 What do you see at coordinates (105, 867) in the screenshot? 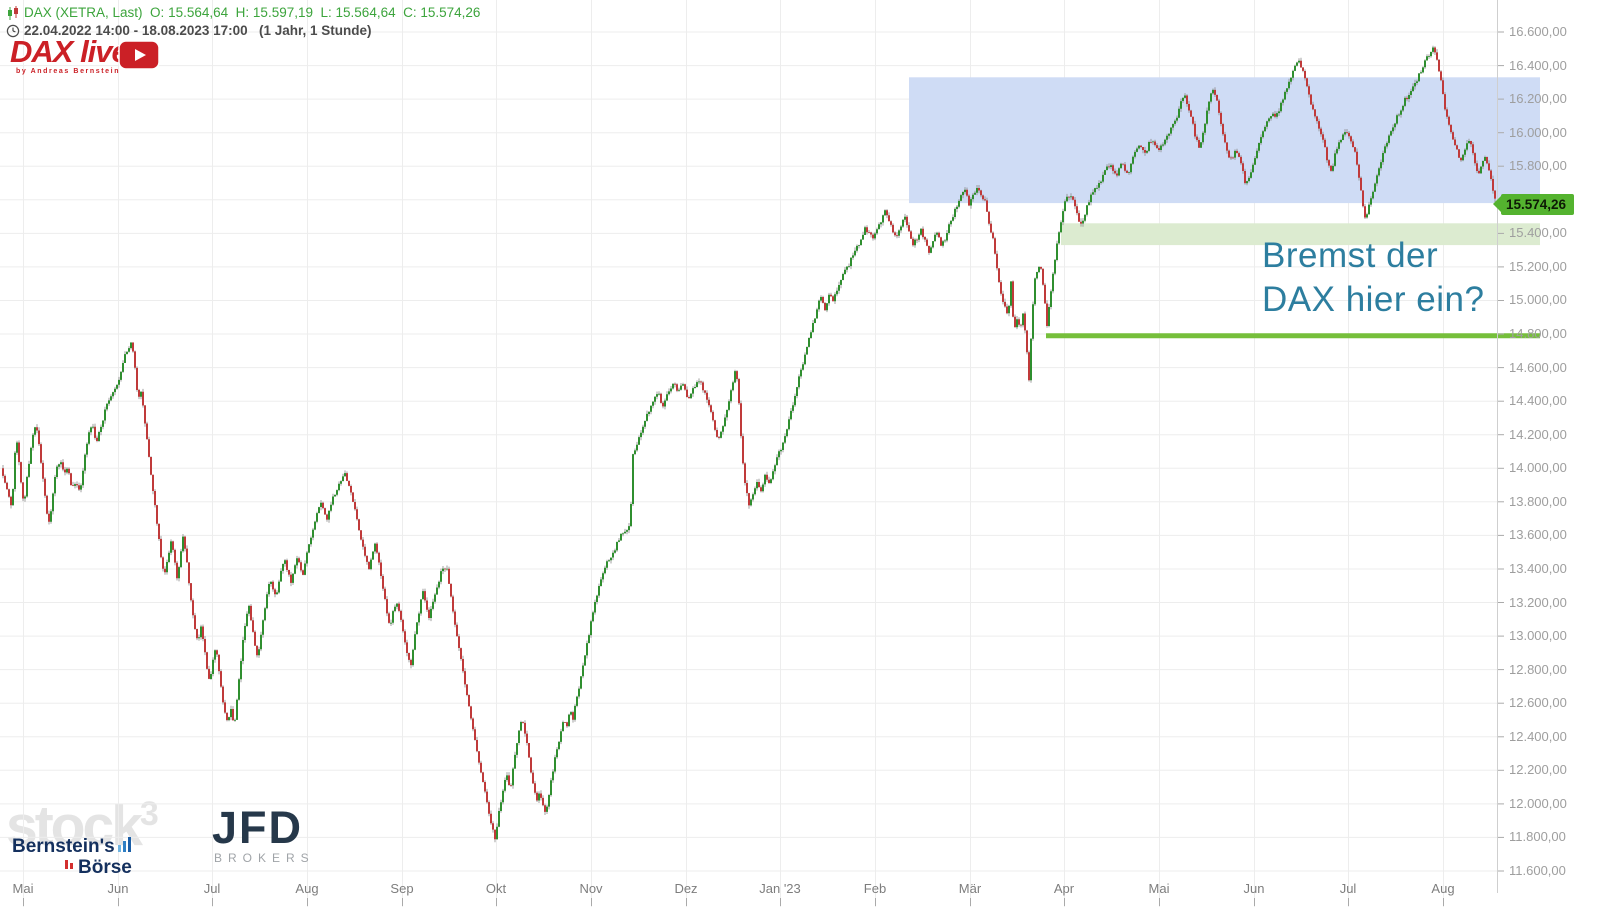
I see `boerse-logo-text: Börse` at bounding box center [105, 867].